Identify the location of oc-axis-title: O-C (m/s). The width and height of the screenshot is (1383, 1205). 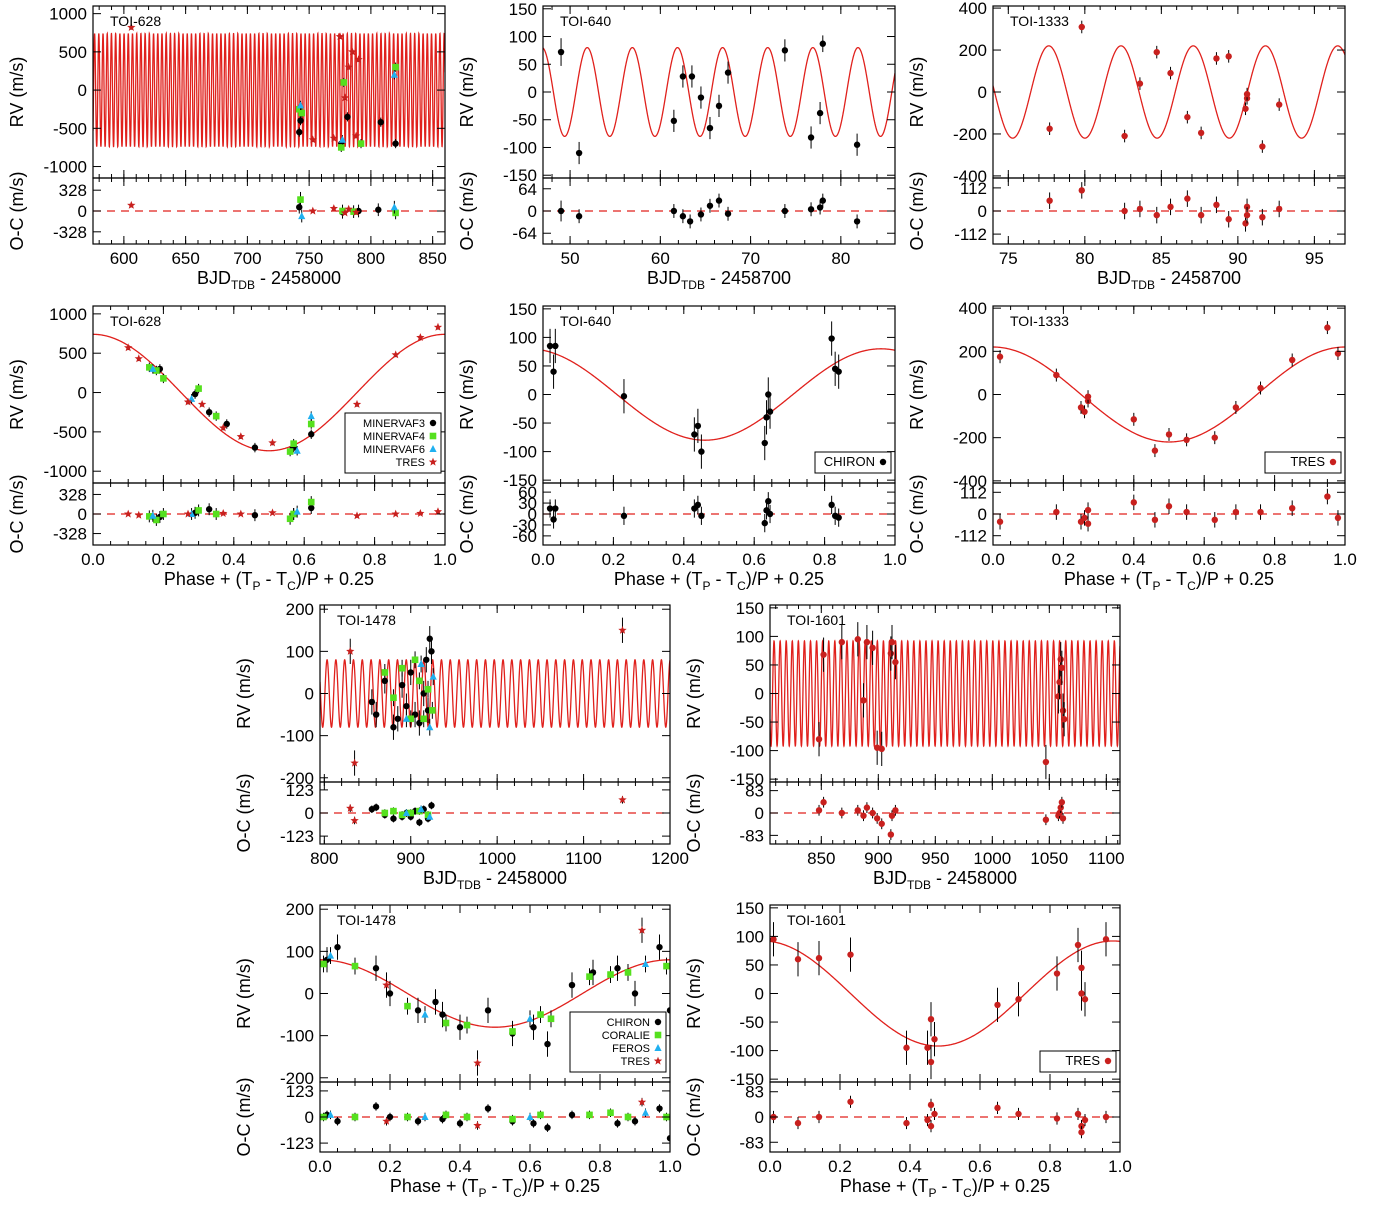
(244, 1117).